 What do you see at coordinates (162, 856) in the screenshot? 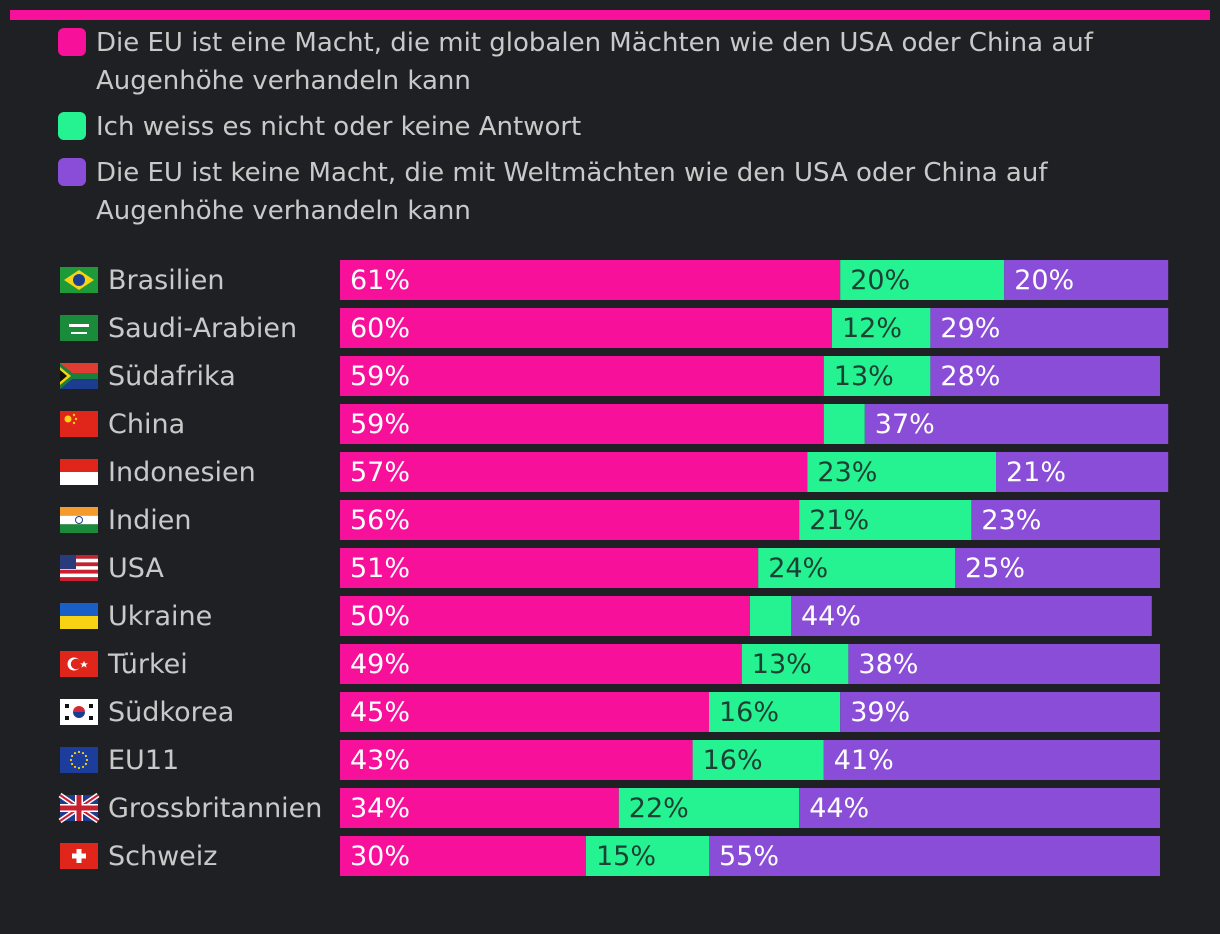
I see `country-label: Schweiz` at bounding box center [162, 856].